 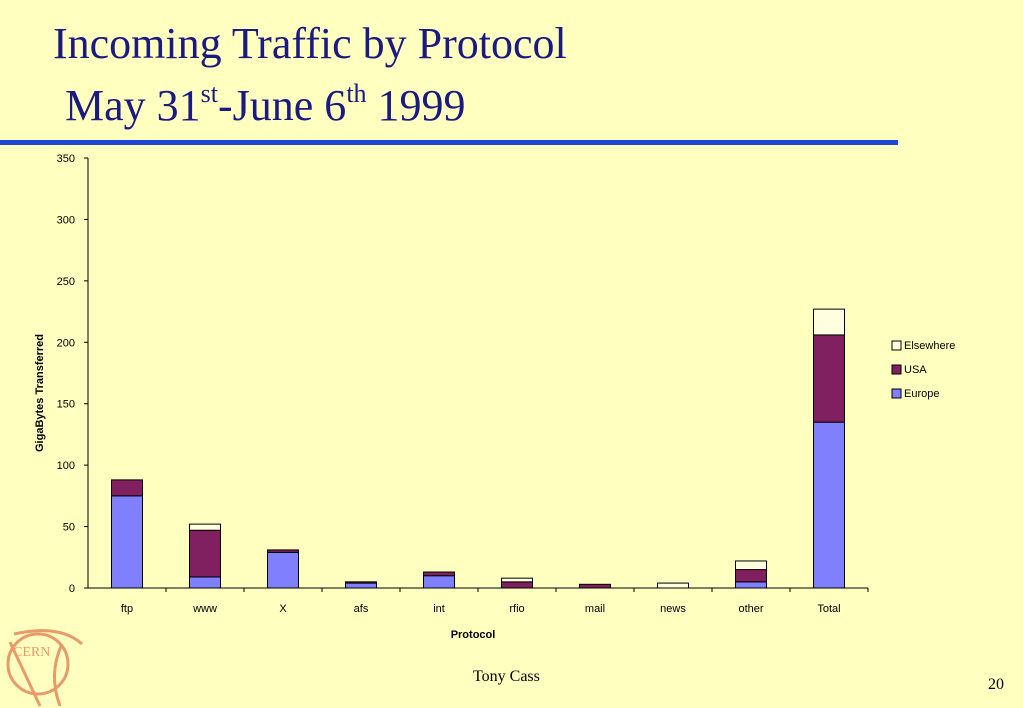 I want to click on bar-europe-www, so click(x=205, y=582).